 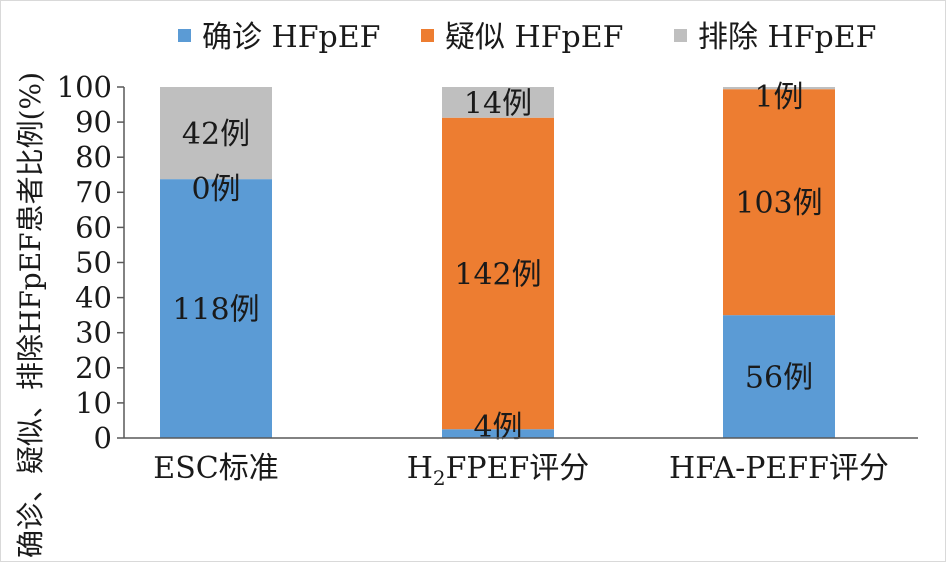 I want to click on data-label: 56例, so click(x=779, y=378).